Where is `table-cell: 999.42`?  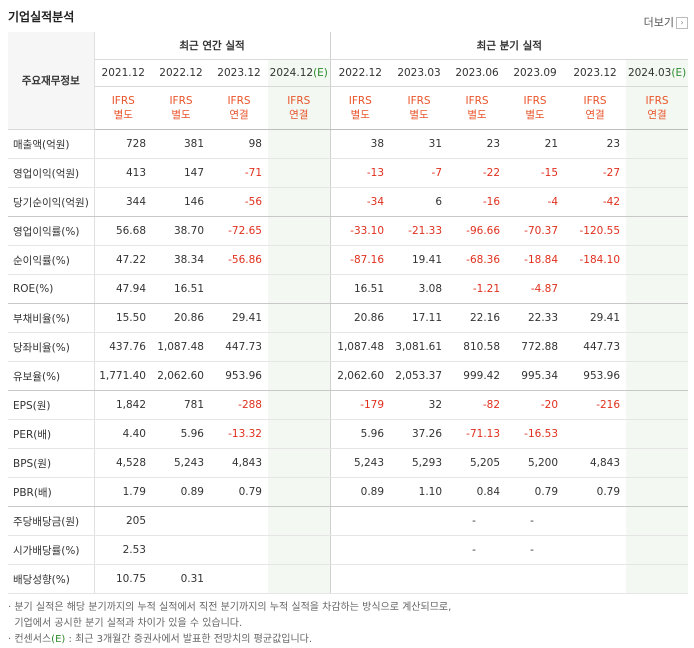 table-cell: 999.42 is located at coordinates (477, 376).